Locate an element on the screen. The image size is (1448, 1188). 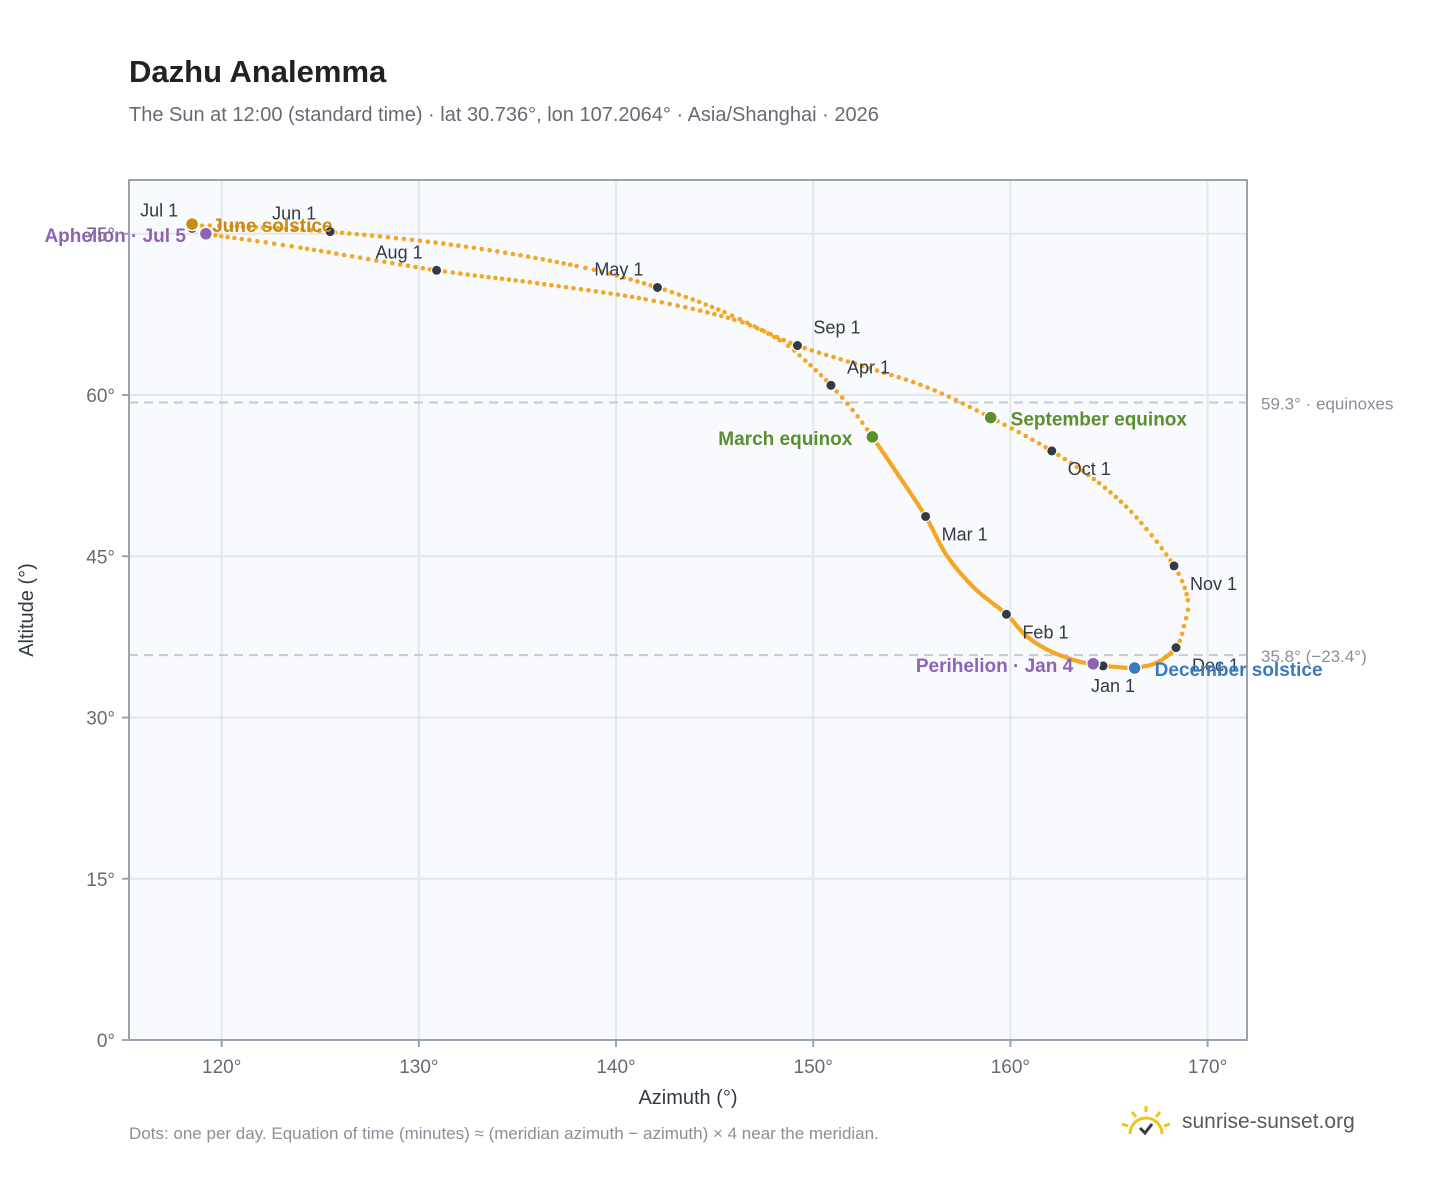
month-marker-label: Jul 1 is located at coordinates (159, 210).